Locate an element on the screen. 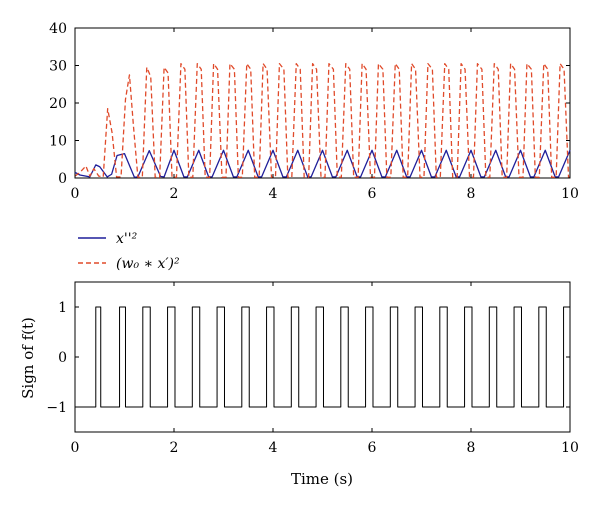 The image size is (600, 505). top-xtick-label-1: 2 is located at coordinates (174, 194).